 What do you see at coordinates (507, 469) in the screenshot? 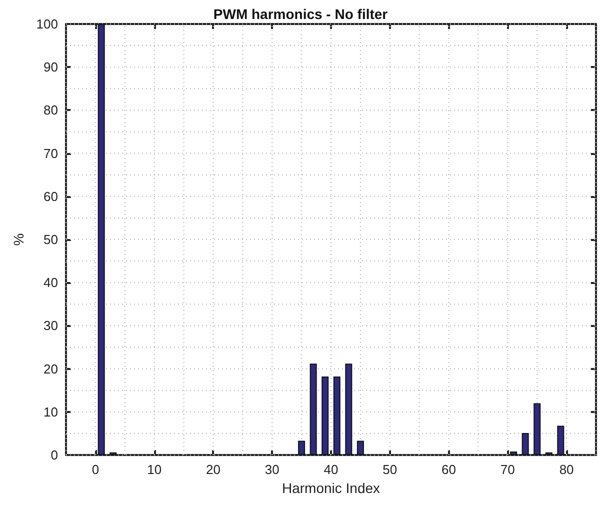
I see `x-tick-label: 70` at bounding box center [507, 469].